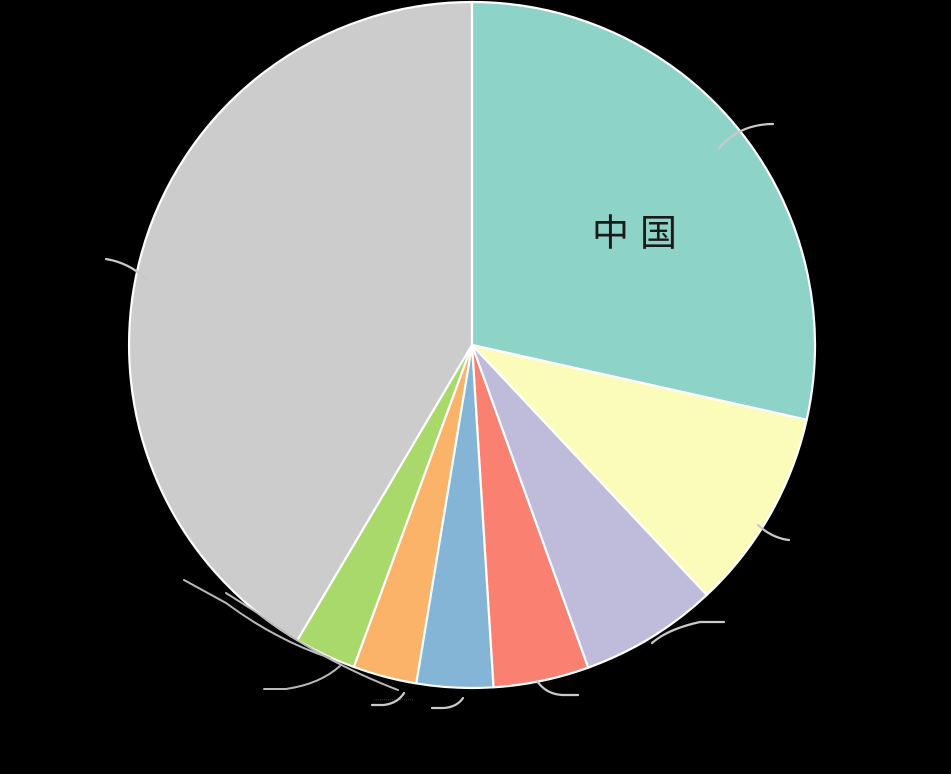 The height and width of the screenshot is (774, 951). What do you see at coordinates (394, 701) in the screenshot?
I see `faint-label-text: ····················` at bounding box center [394, 701].